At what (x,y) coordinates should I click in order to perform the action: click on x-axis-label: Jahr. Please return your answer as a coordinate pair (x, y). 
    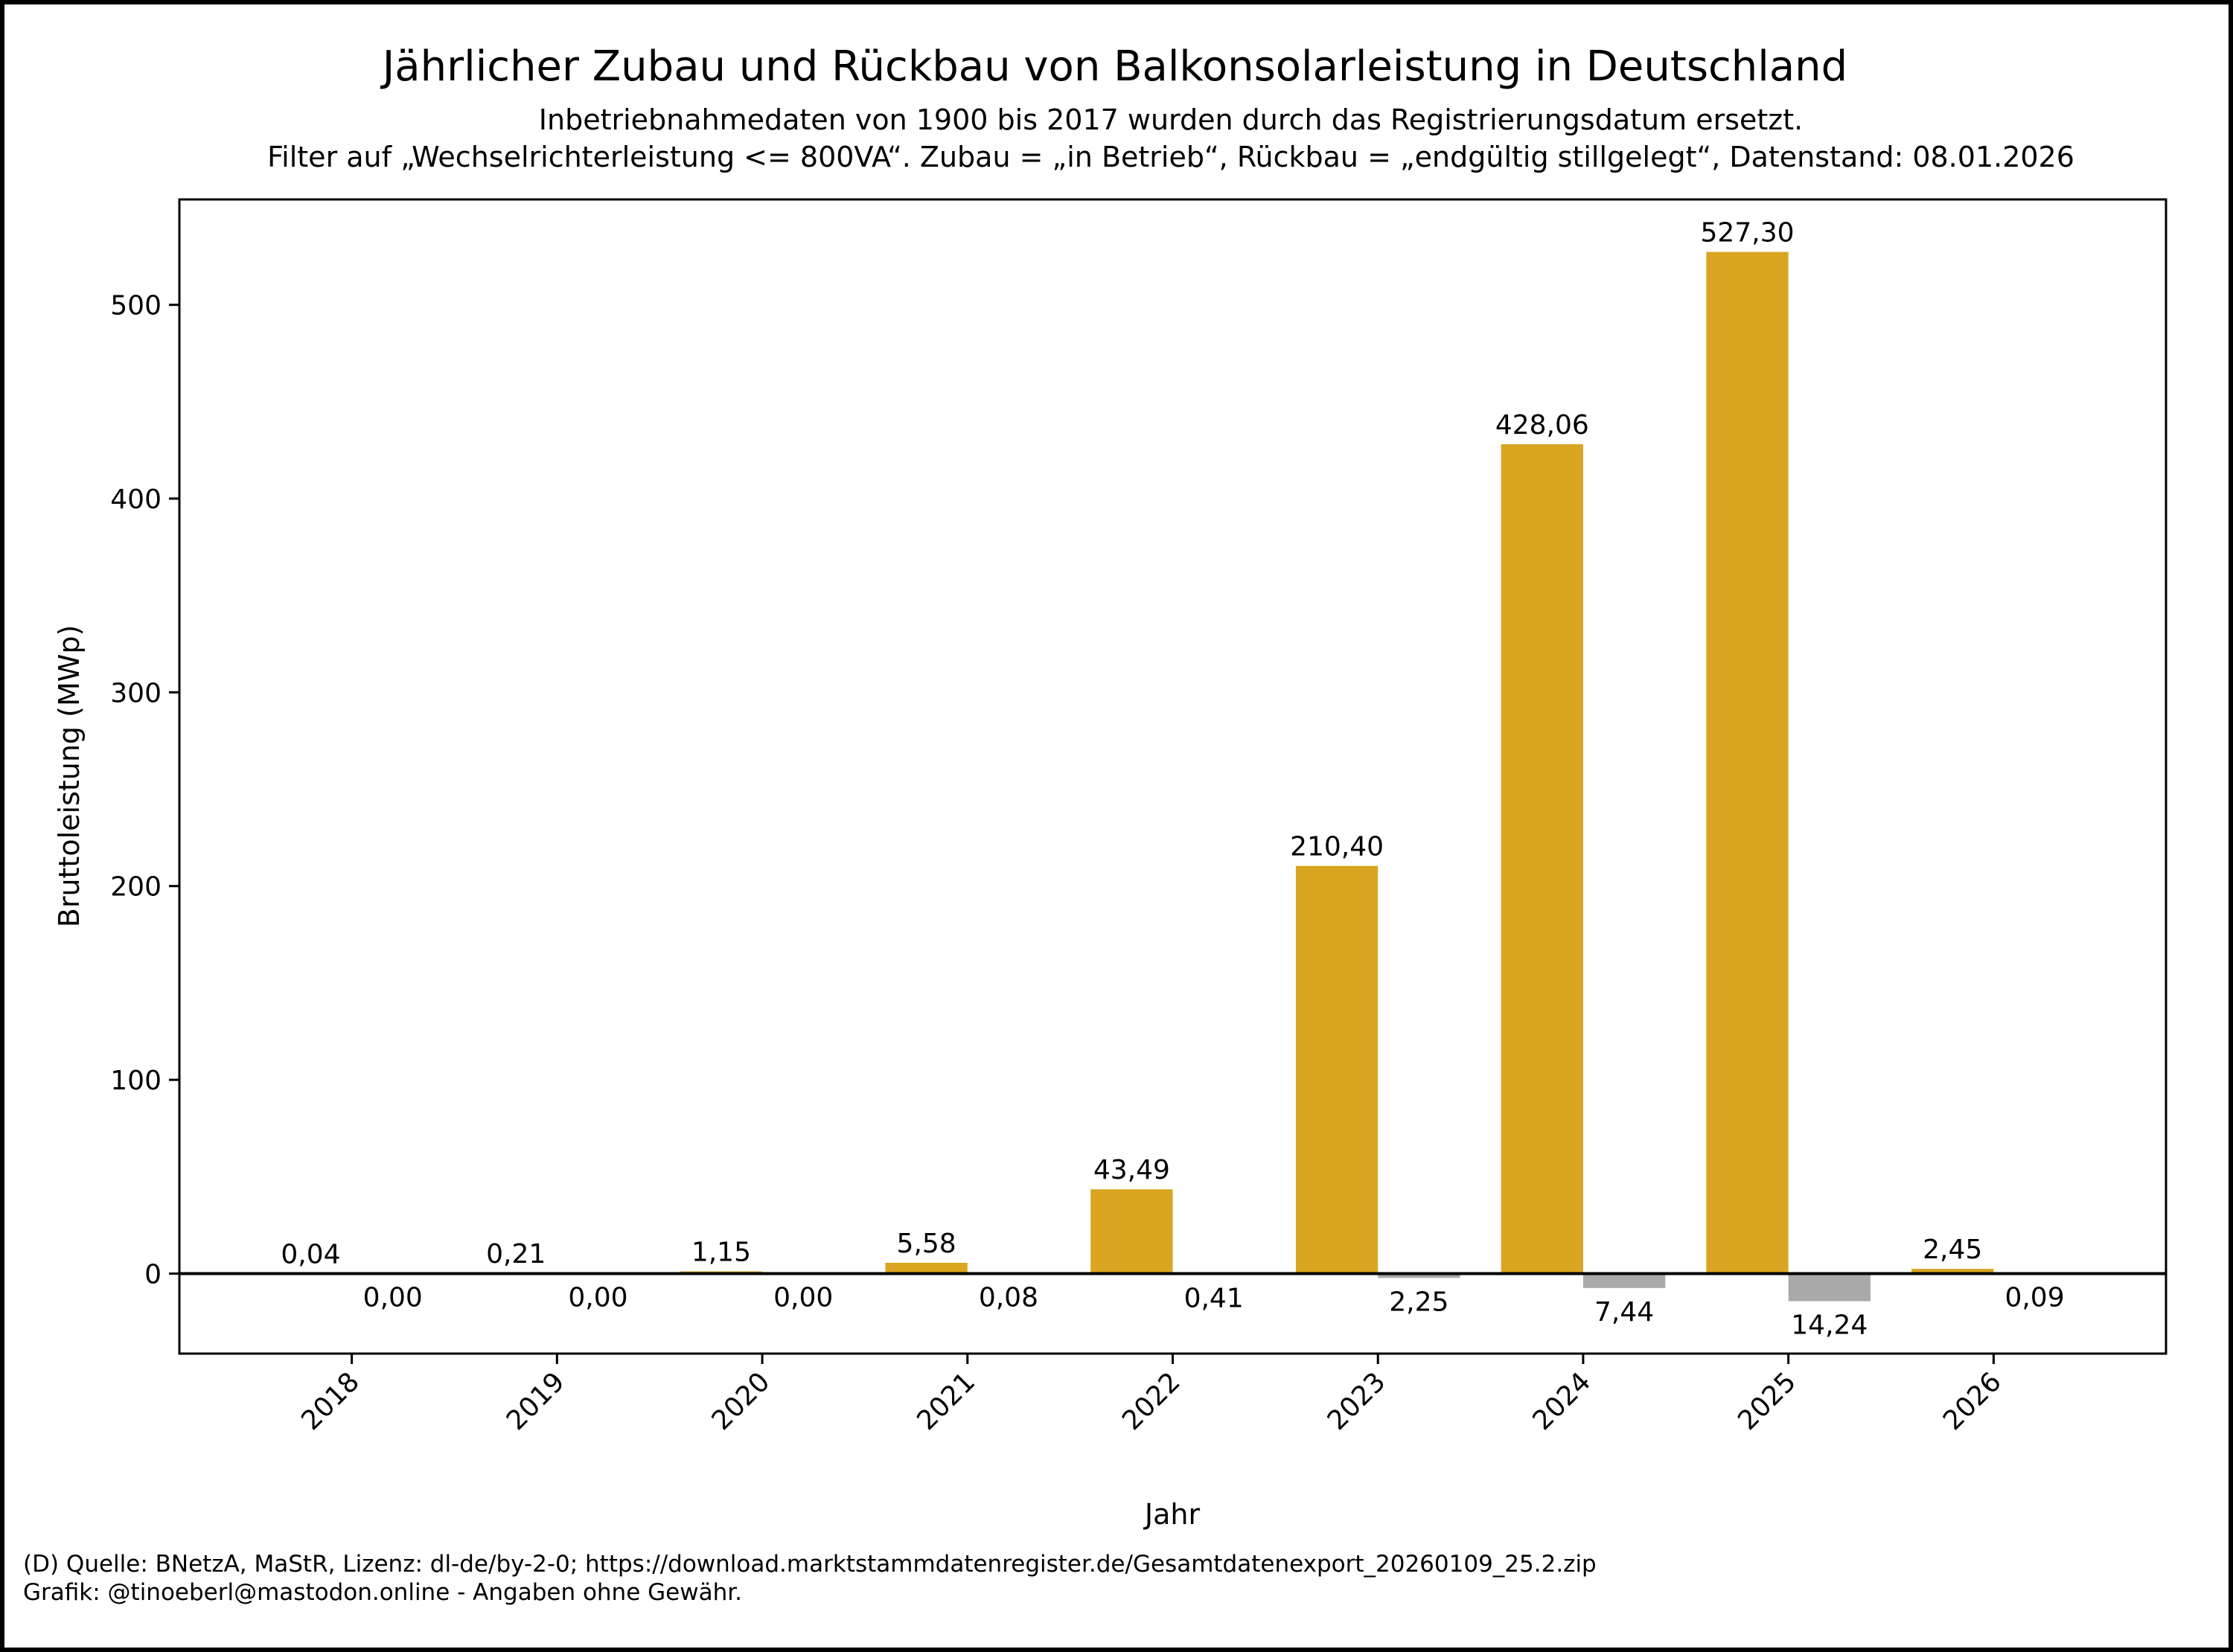
    Looking at the image, I should click on (1172, 1514).